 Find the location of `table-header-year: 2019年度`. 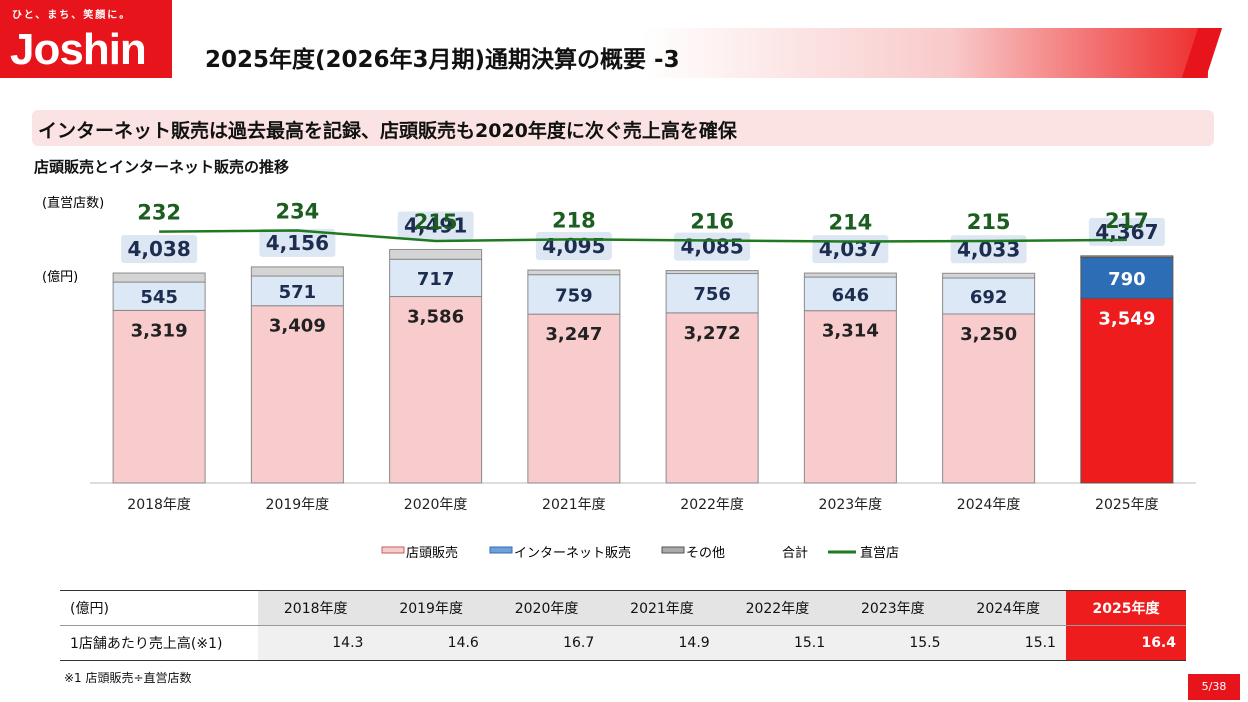

table-header-year: 2019年度 is located at coordinates (431, 608).